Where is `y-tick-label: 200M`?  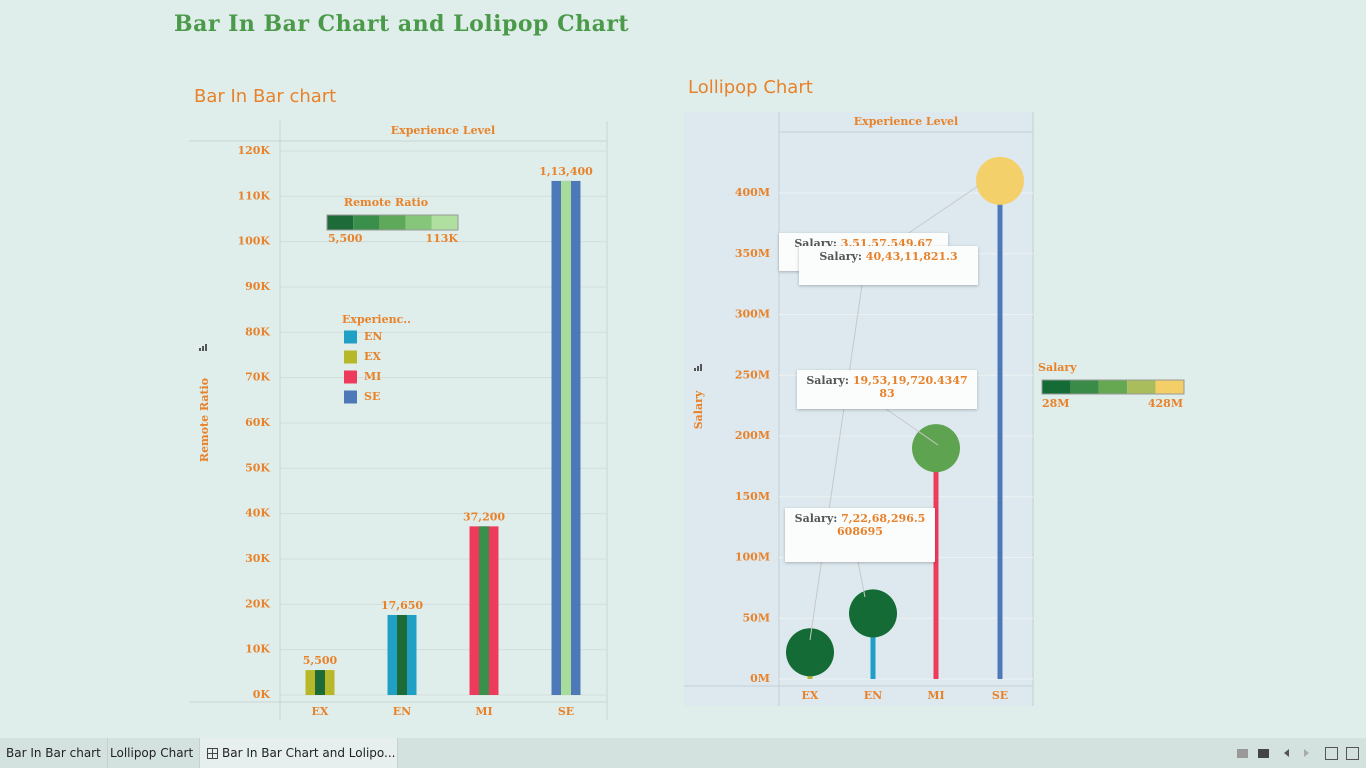 y-tick-label: 200M is located at coordinates (752, 435).